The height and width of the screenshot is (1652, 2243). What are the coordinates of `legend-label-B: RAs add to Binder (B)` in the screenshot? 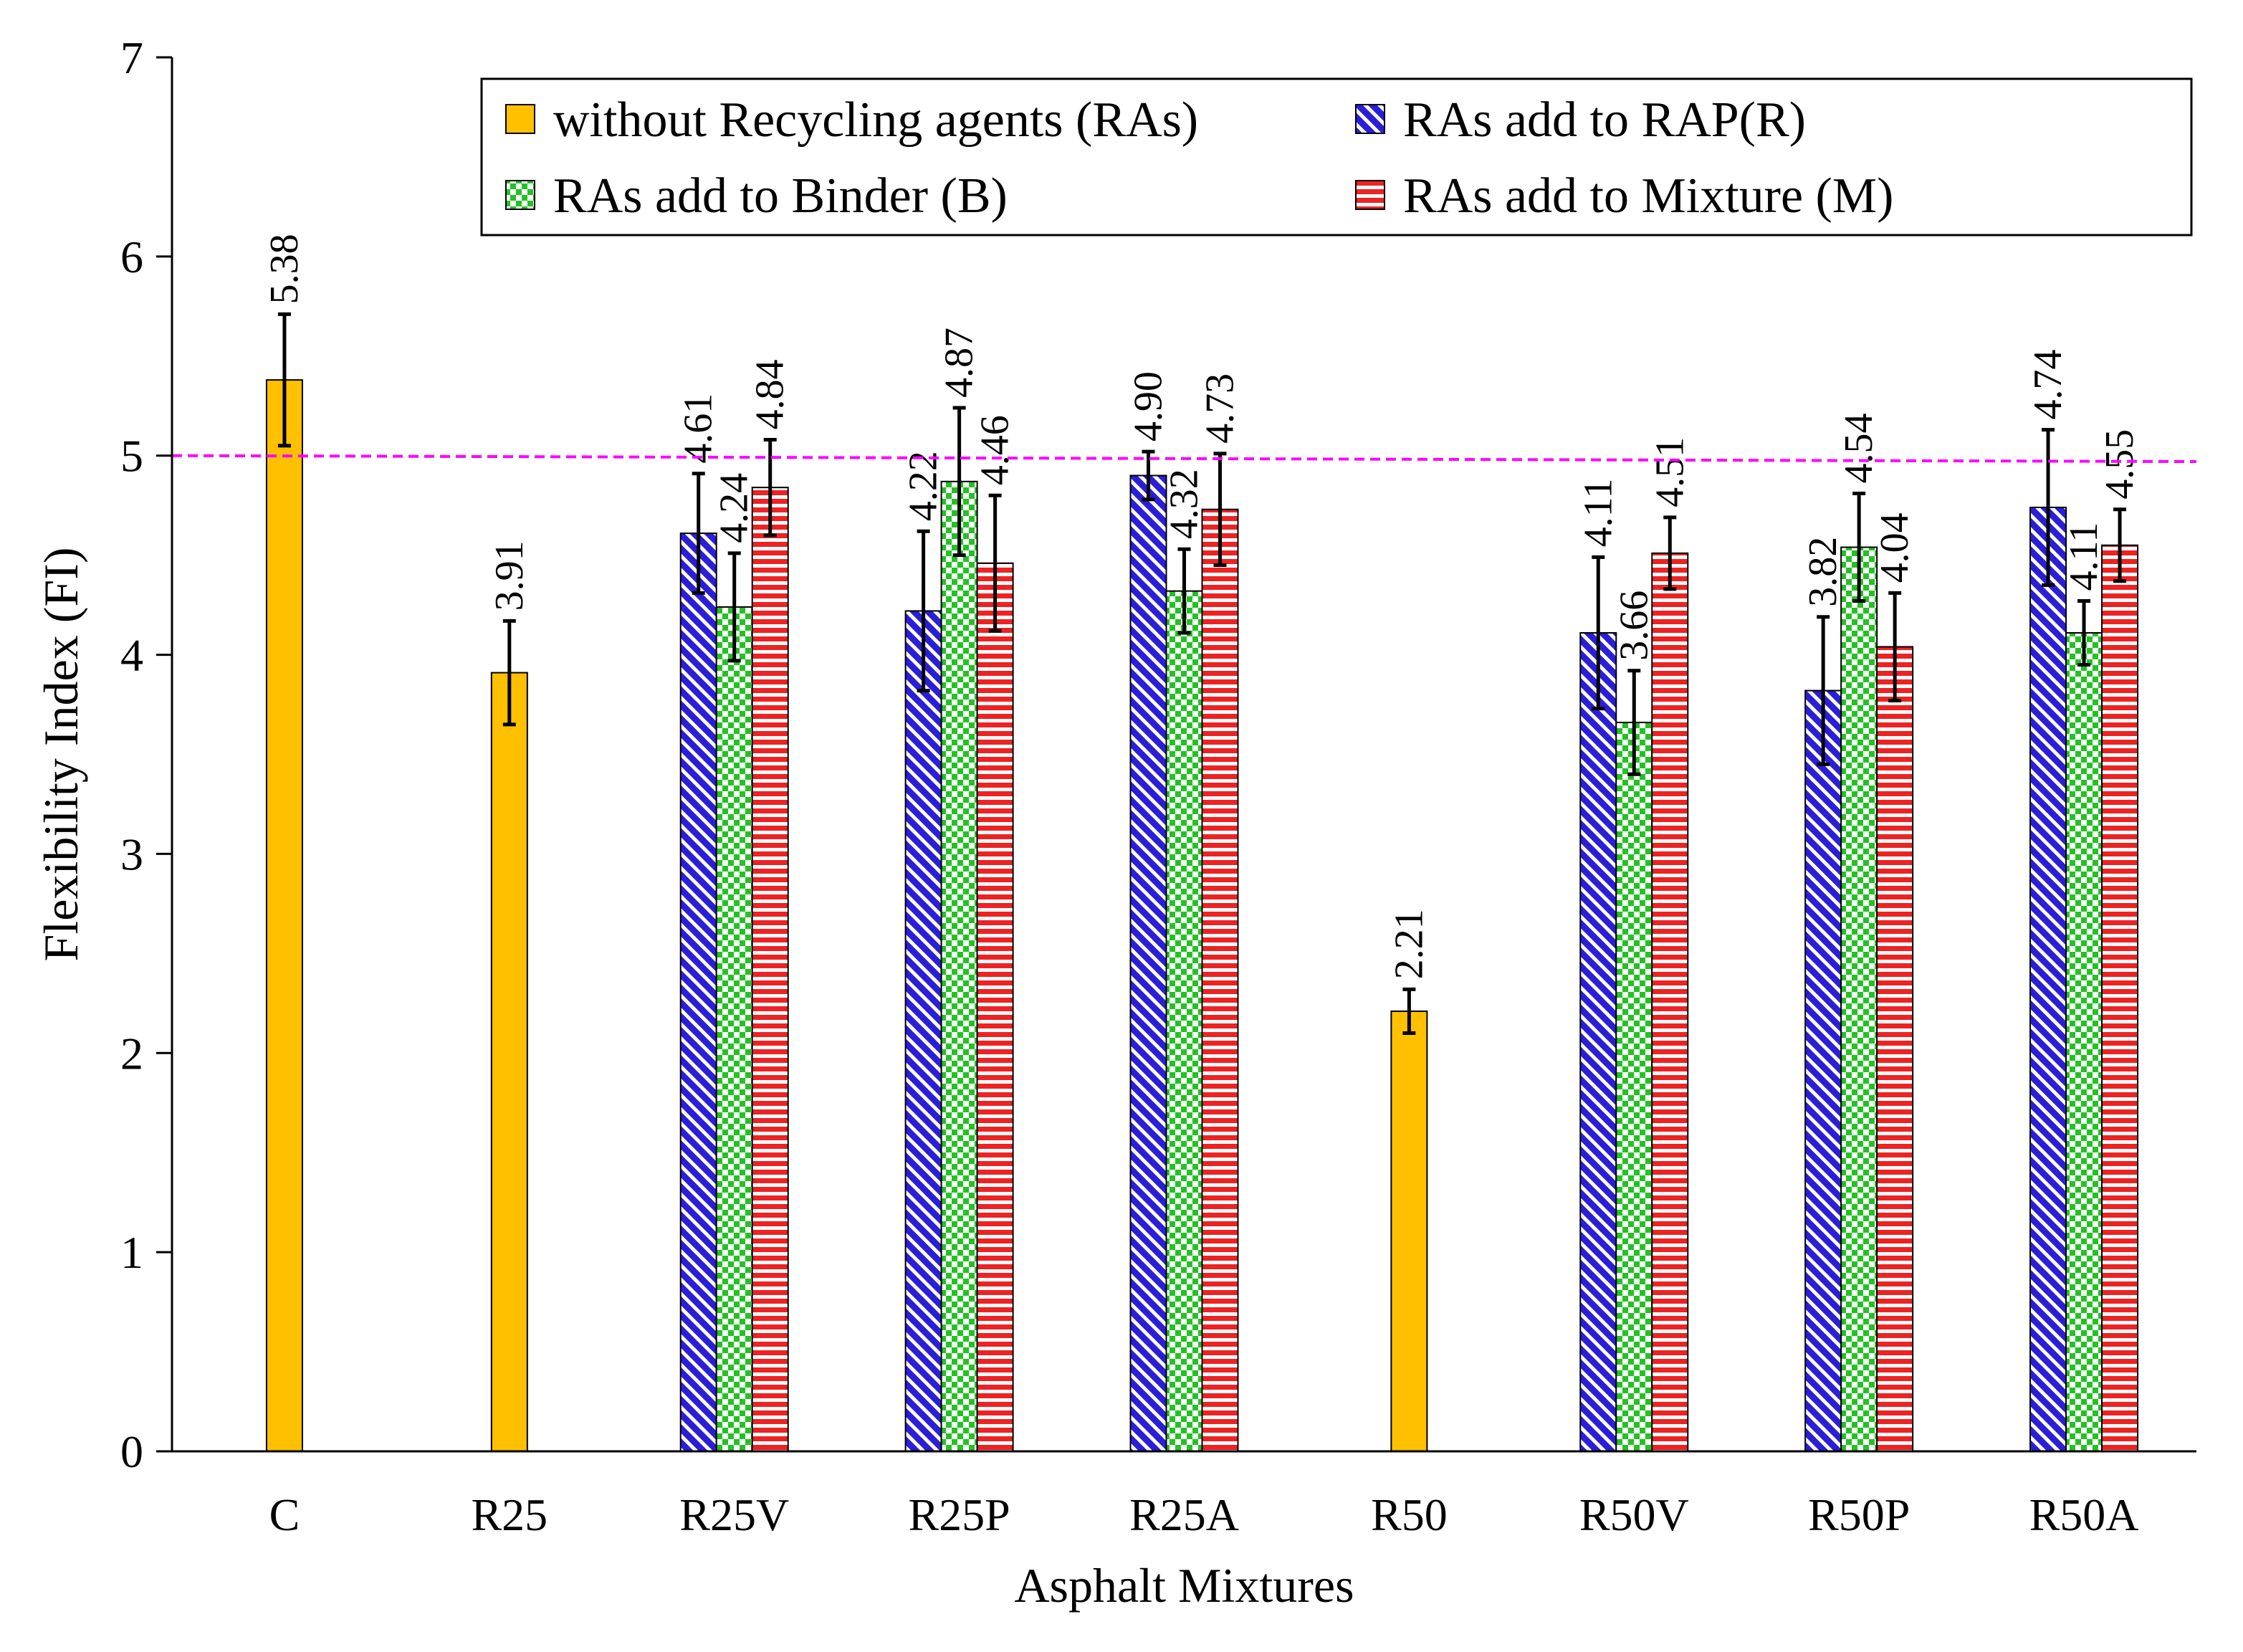 It's located at (780, 196).